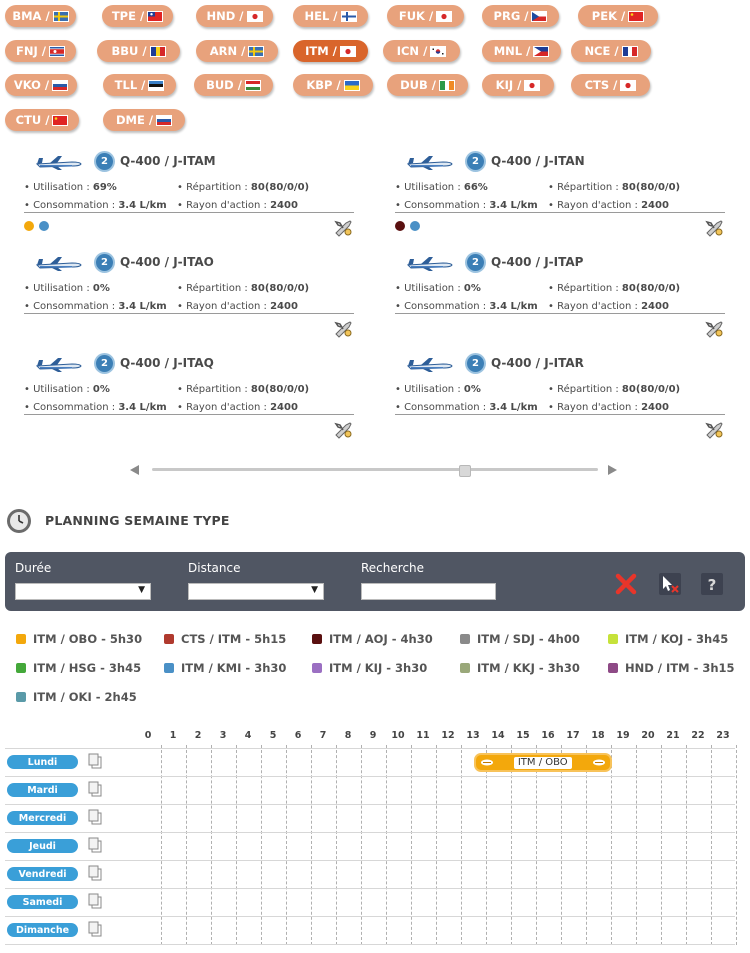  What do you see at coordinates (134, 470) in the screenshot?
I see `slider-left-arrow-icon` at bounding box center [134, 470].